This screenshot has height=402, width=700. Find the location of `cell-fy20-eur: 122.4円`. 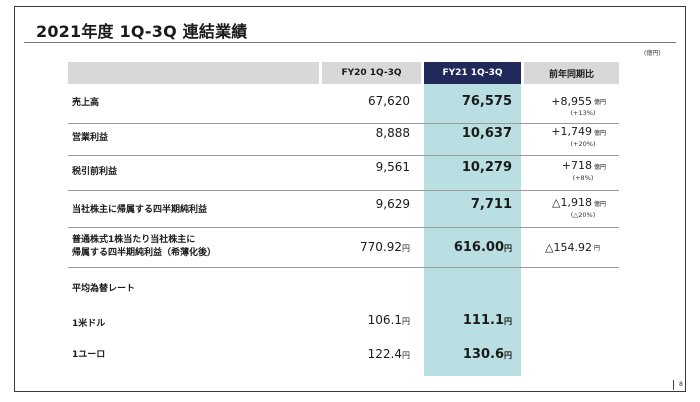

cell-fy20-eur: 122.4円 is located at coordinates (364, 354).